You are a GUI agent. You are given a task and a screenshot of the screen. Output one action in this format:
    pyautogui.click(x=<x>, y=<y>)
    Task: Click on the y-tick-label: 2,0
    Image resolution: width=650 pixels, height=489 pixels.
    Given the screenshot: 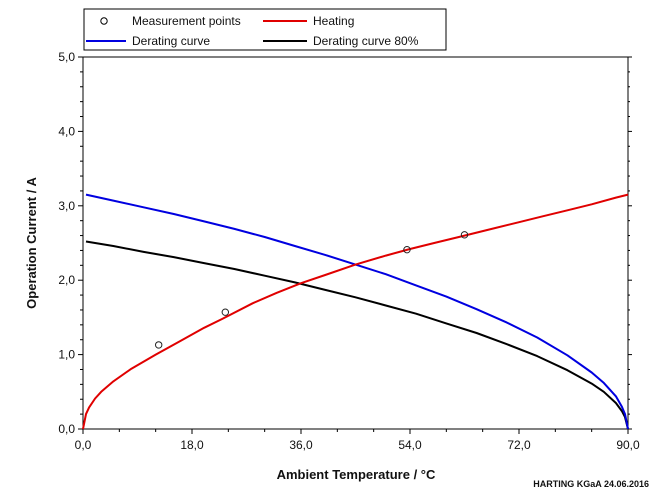 What is the action you would take?
    pyautogui.click(x=66, y=280)
    